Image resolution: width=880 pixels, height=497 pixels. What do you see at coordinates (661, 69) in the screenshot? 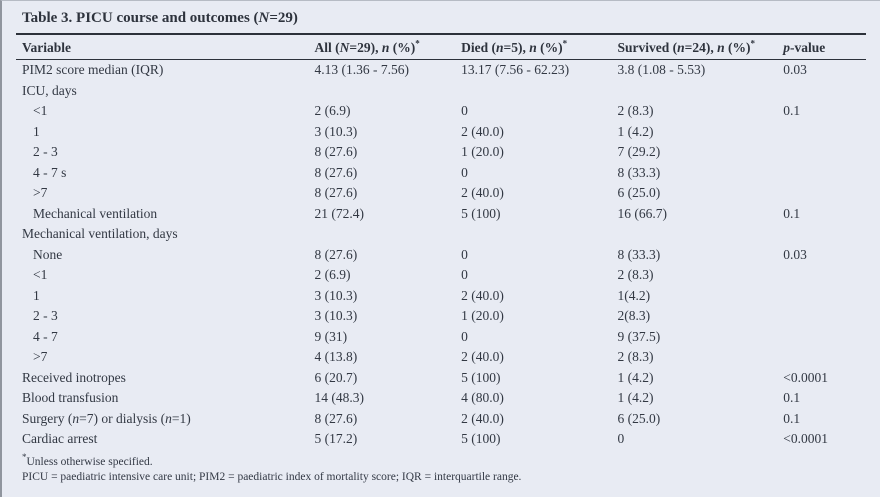
I see `cell-survived: 3.8 (1.08 - 5.53)` at bounding box center [661, 69].